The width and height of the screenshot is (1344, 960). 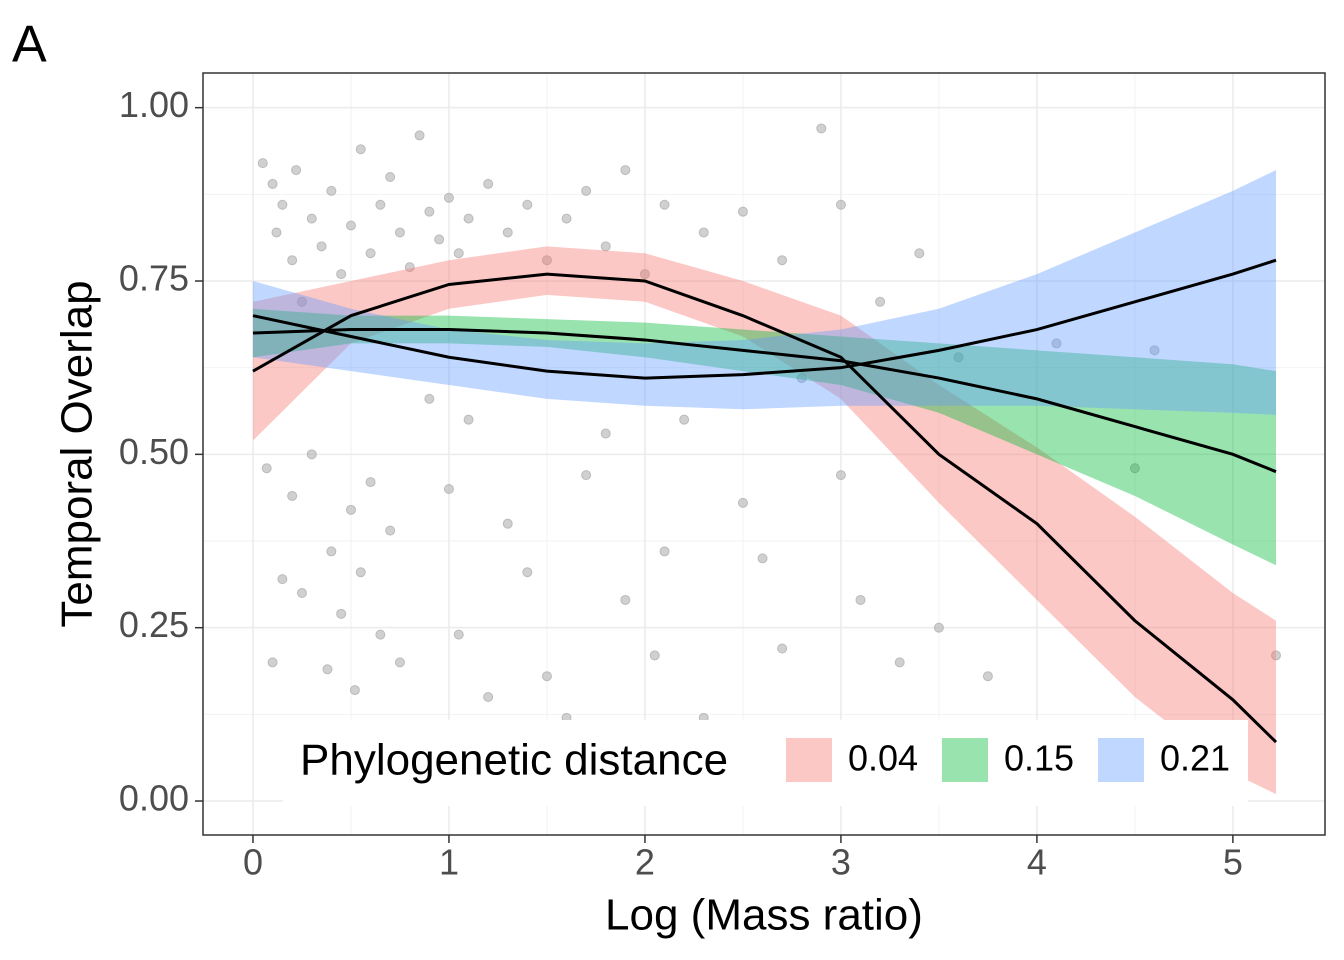 I want to click on x-tick-label: 0, so click(x=253, y=862).